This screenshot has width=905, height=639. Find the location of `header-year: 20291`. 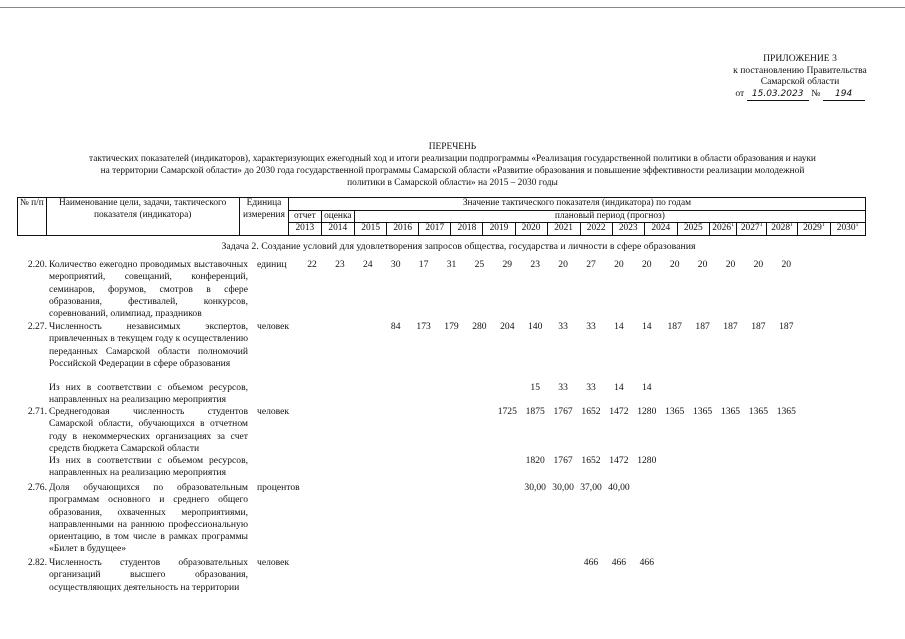

header-year: 20291 is located at coordinates (814, 229).